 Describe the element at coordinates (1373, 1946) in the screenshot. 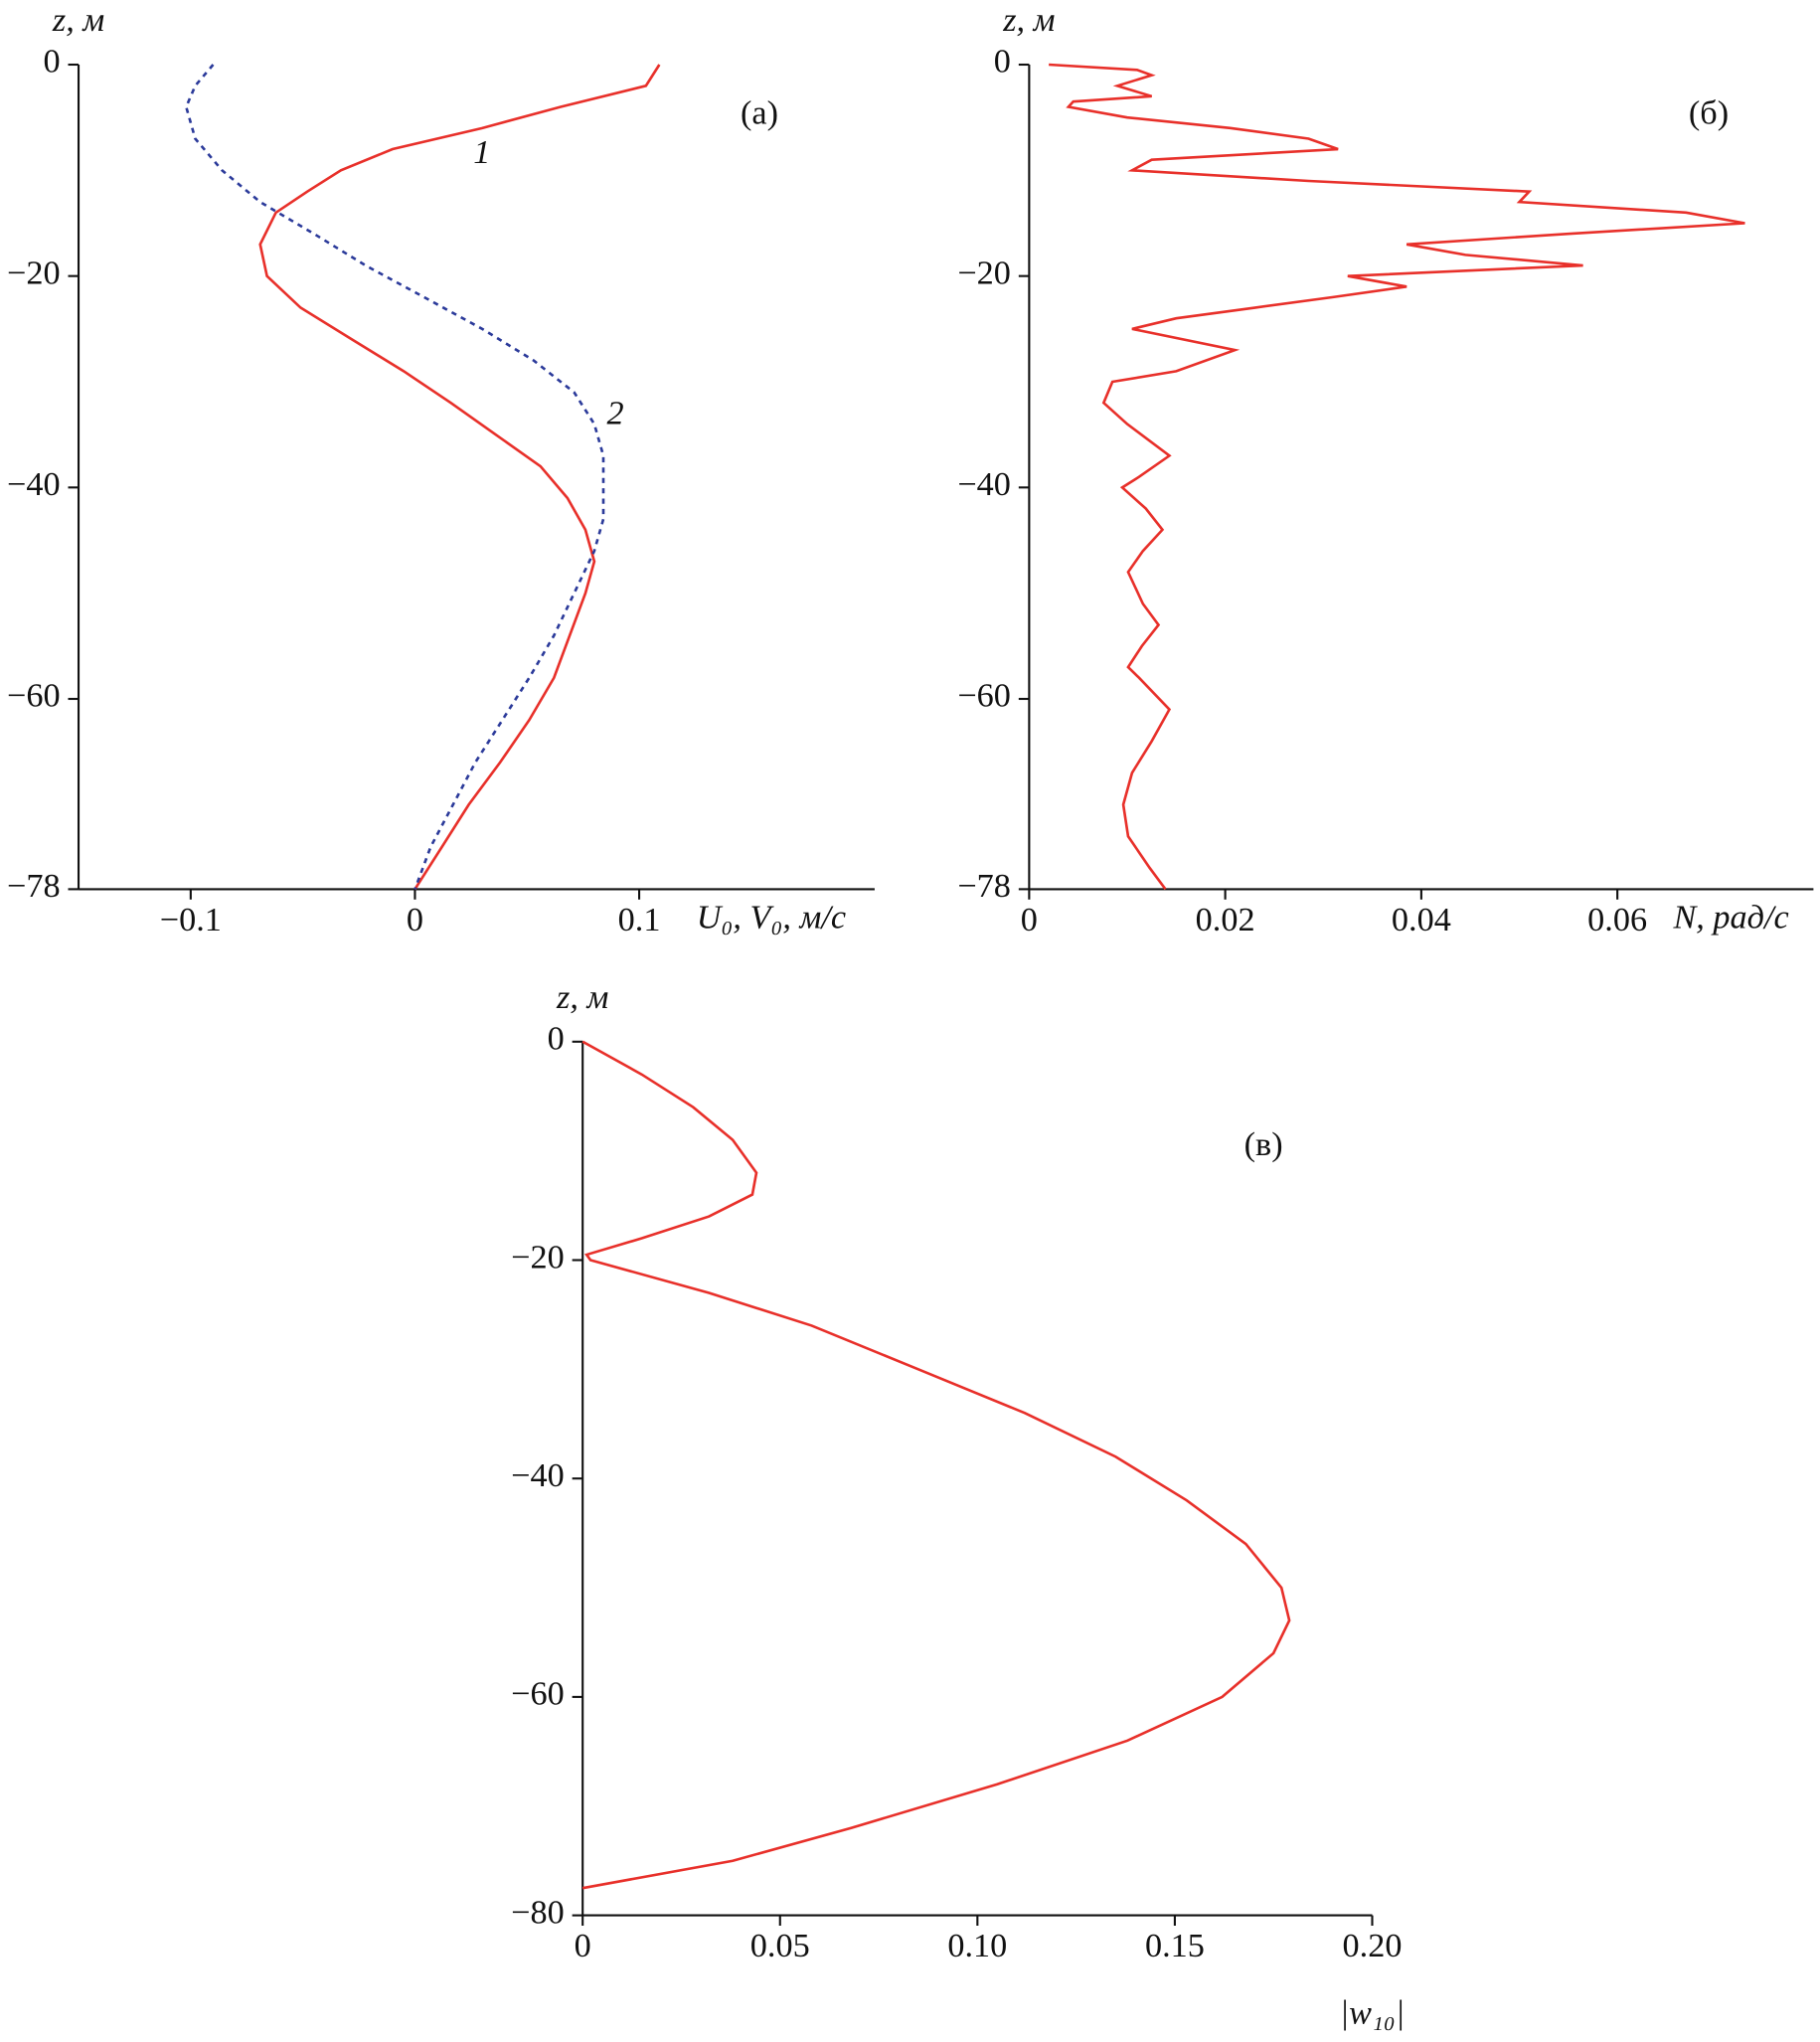

I see `x-tick-label: 0.20` at that location.